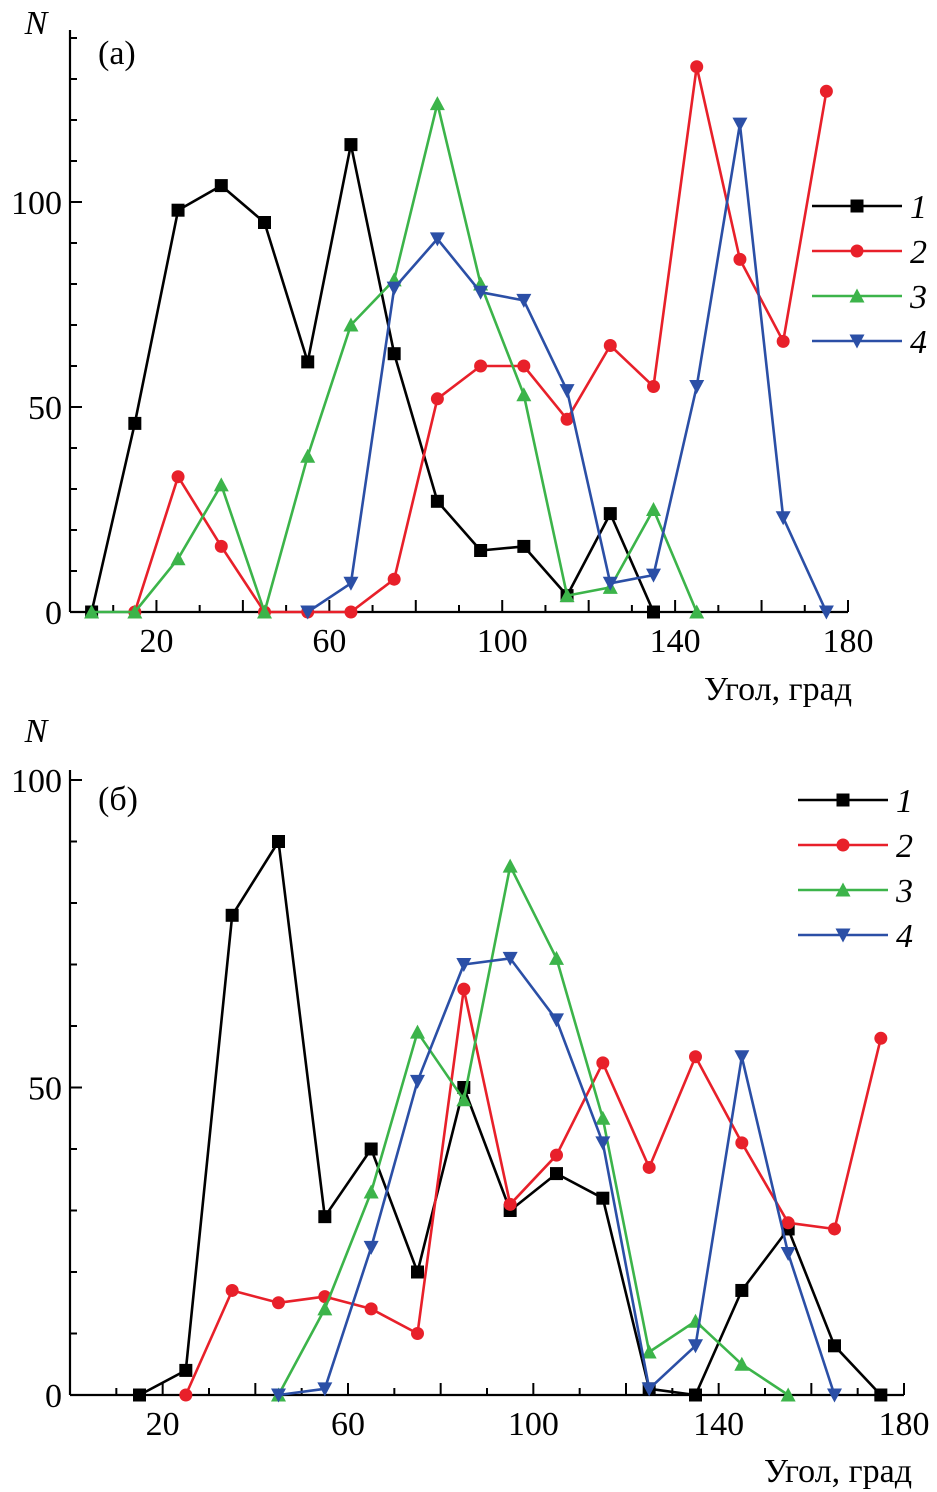 This screenshot has height=1492, width=937. What do you see at coordinates (117, 53) in the screenshot?
I see `panel-label: (а)` at bounding box center [117, 53].